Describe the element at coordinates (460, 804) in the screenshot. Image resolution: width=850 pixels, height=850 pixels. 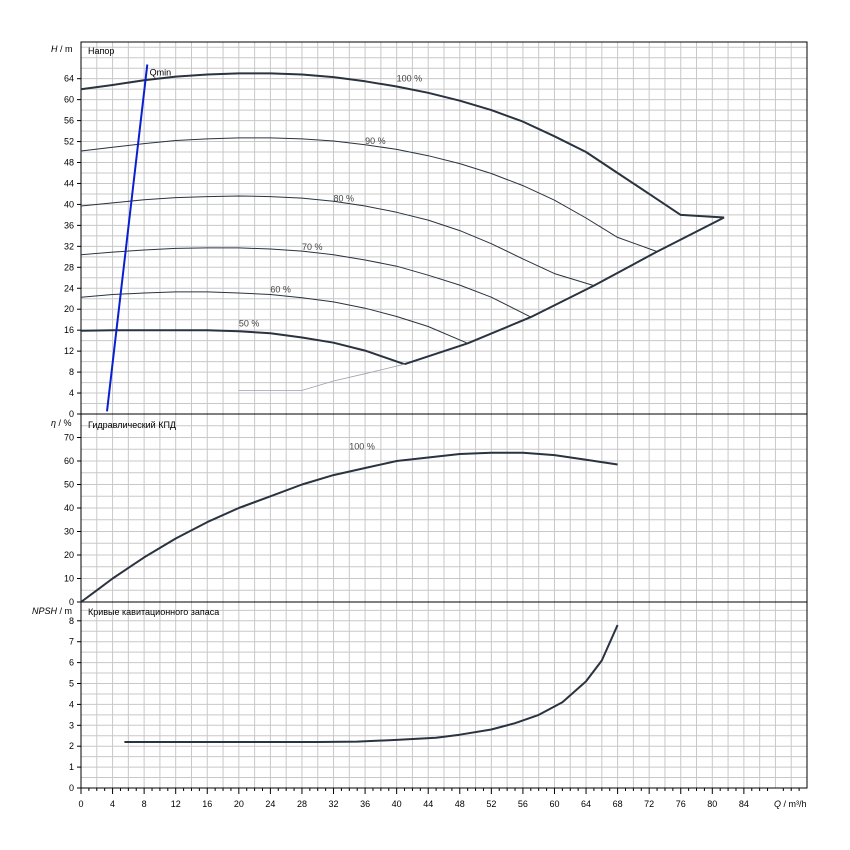
I see `x-tick-label: 48` at that location.